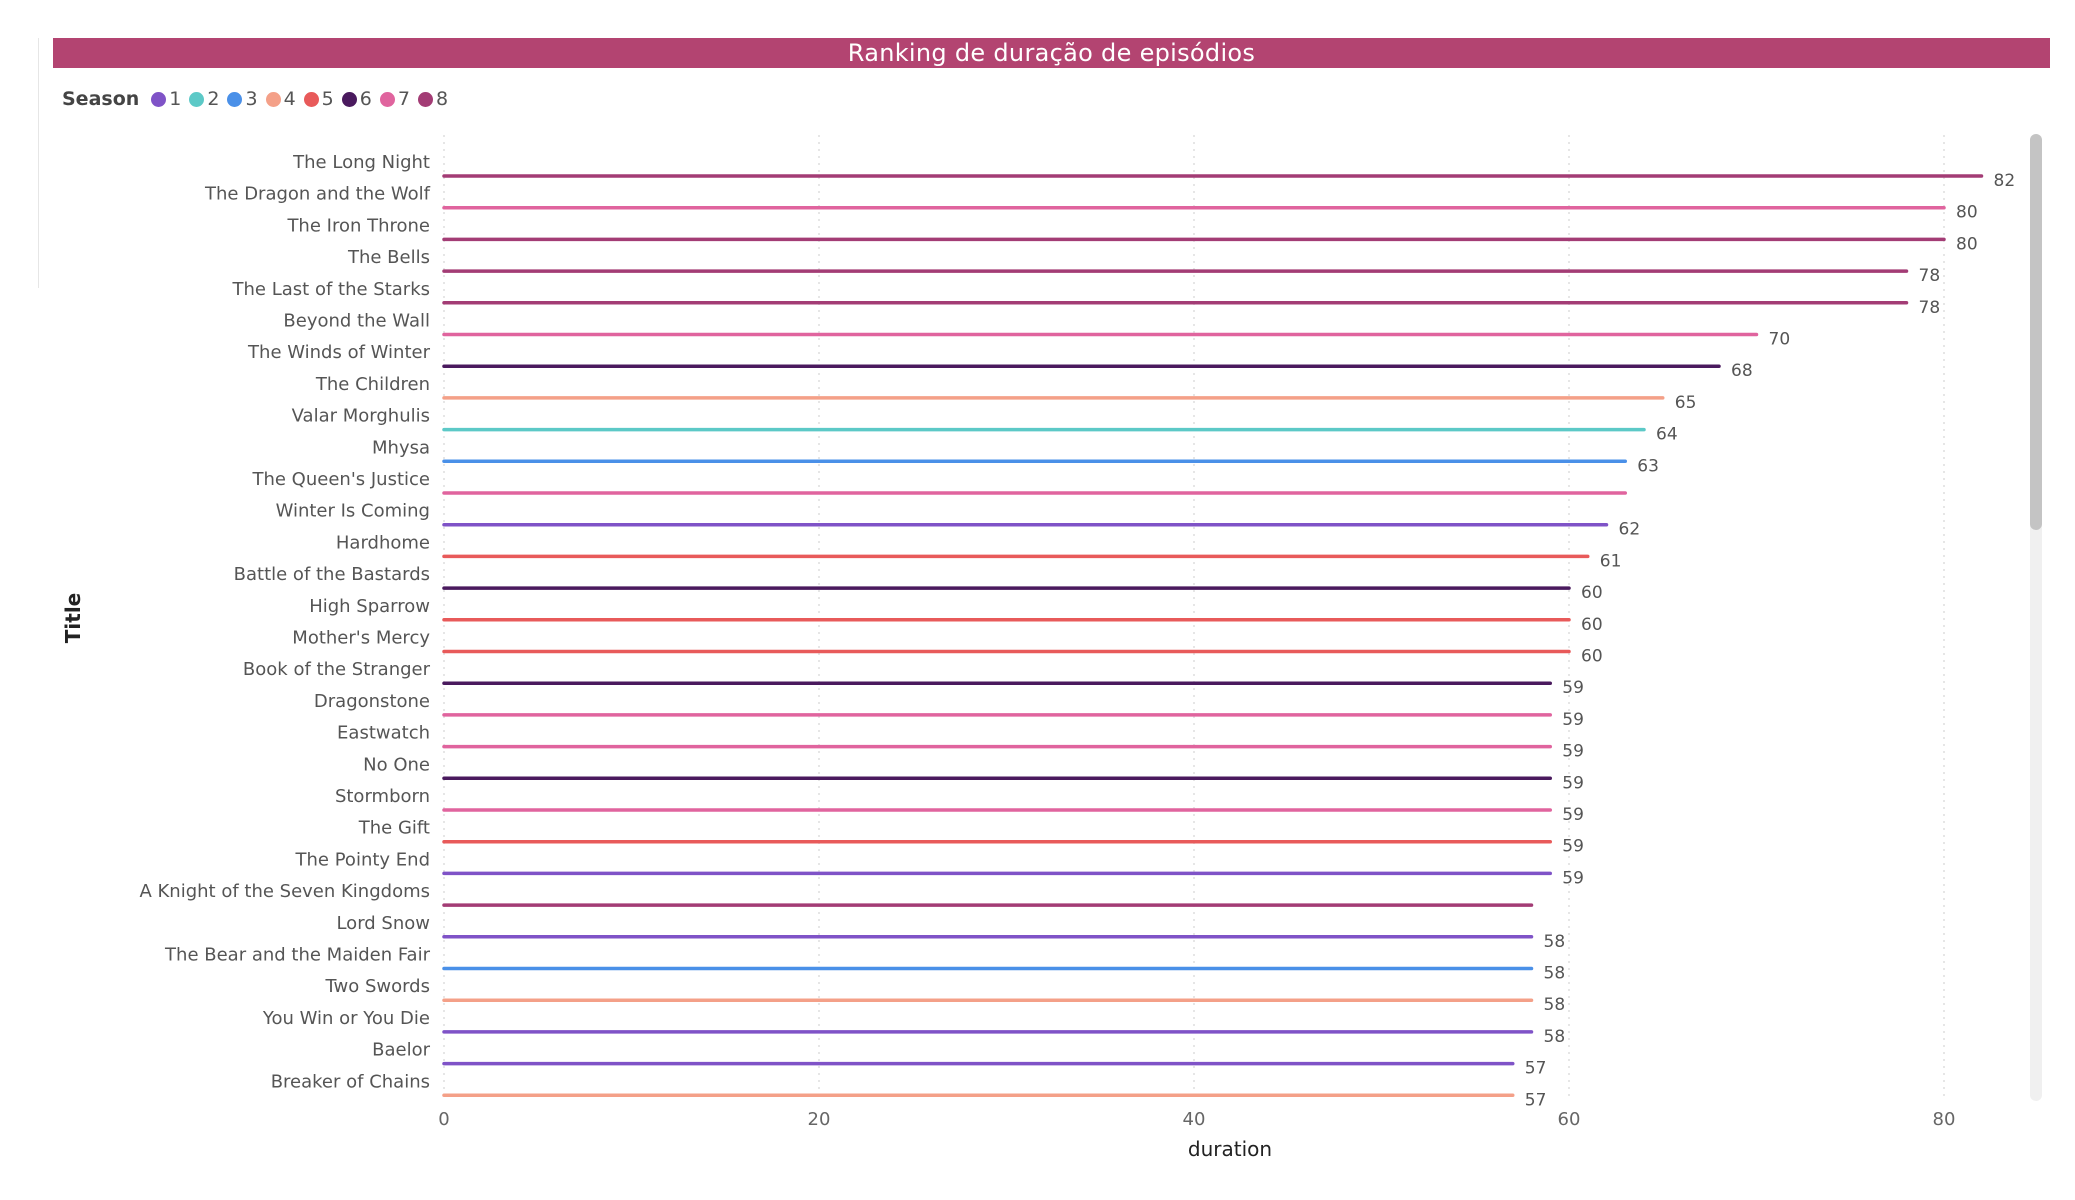  What do you see at coordinates (1667, 435) in the screenshot?
I see `data-label: 64` at bounding box center [1667, 435].